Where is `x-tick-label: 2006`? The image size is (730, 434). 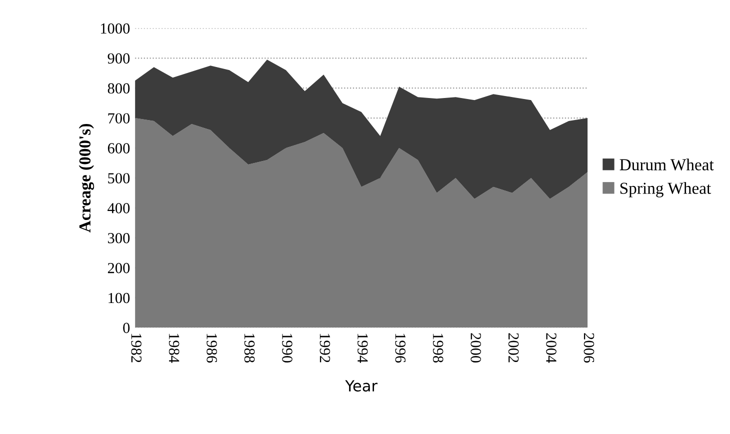
x-tick-label: 2006 is located at coordinates (589, 348).